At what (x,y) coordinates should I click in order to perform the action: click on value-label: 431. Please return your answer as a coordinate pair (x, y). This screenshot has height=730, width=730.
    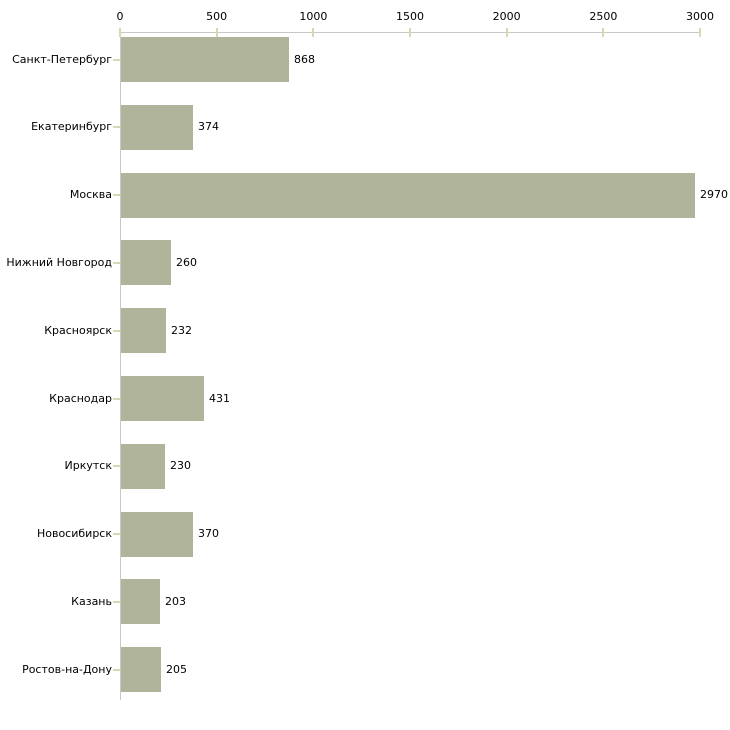
    Looking at the image, I should click on (219, 398).